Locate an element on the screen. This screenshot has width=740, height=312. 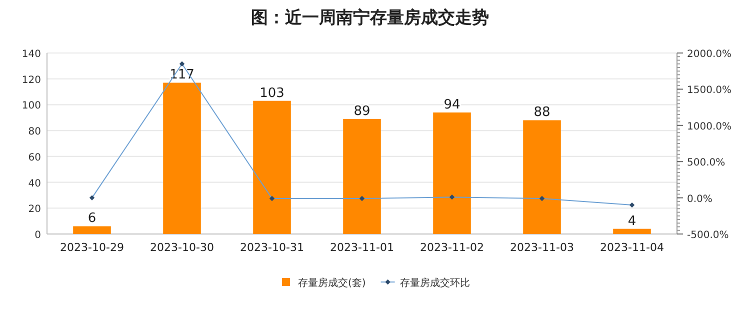
chart-title: 图：近一周南宁存量房成交走势 is located at coordinates (370, 18).